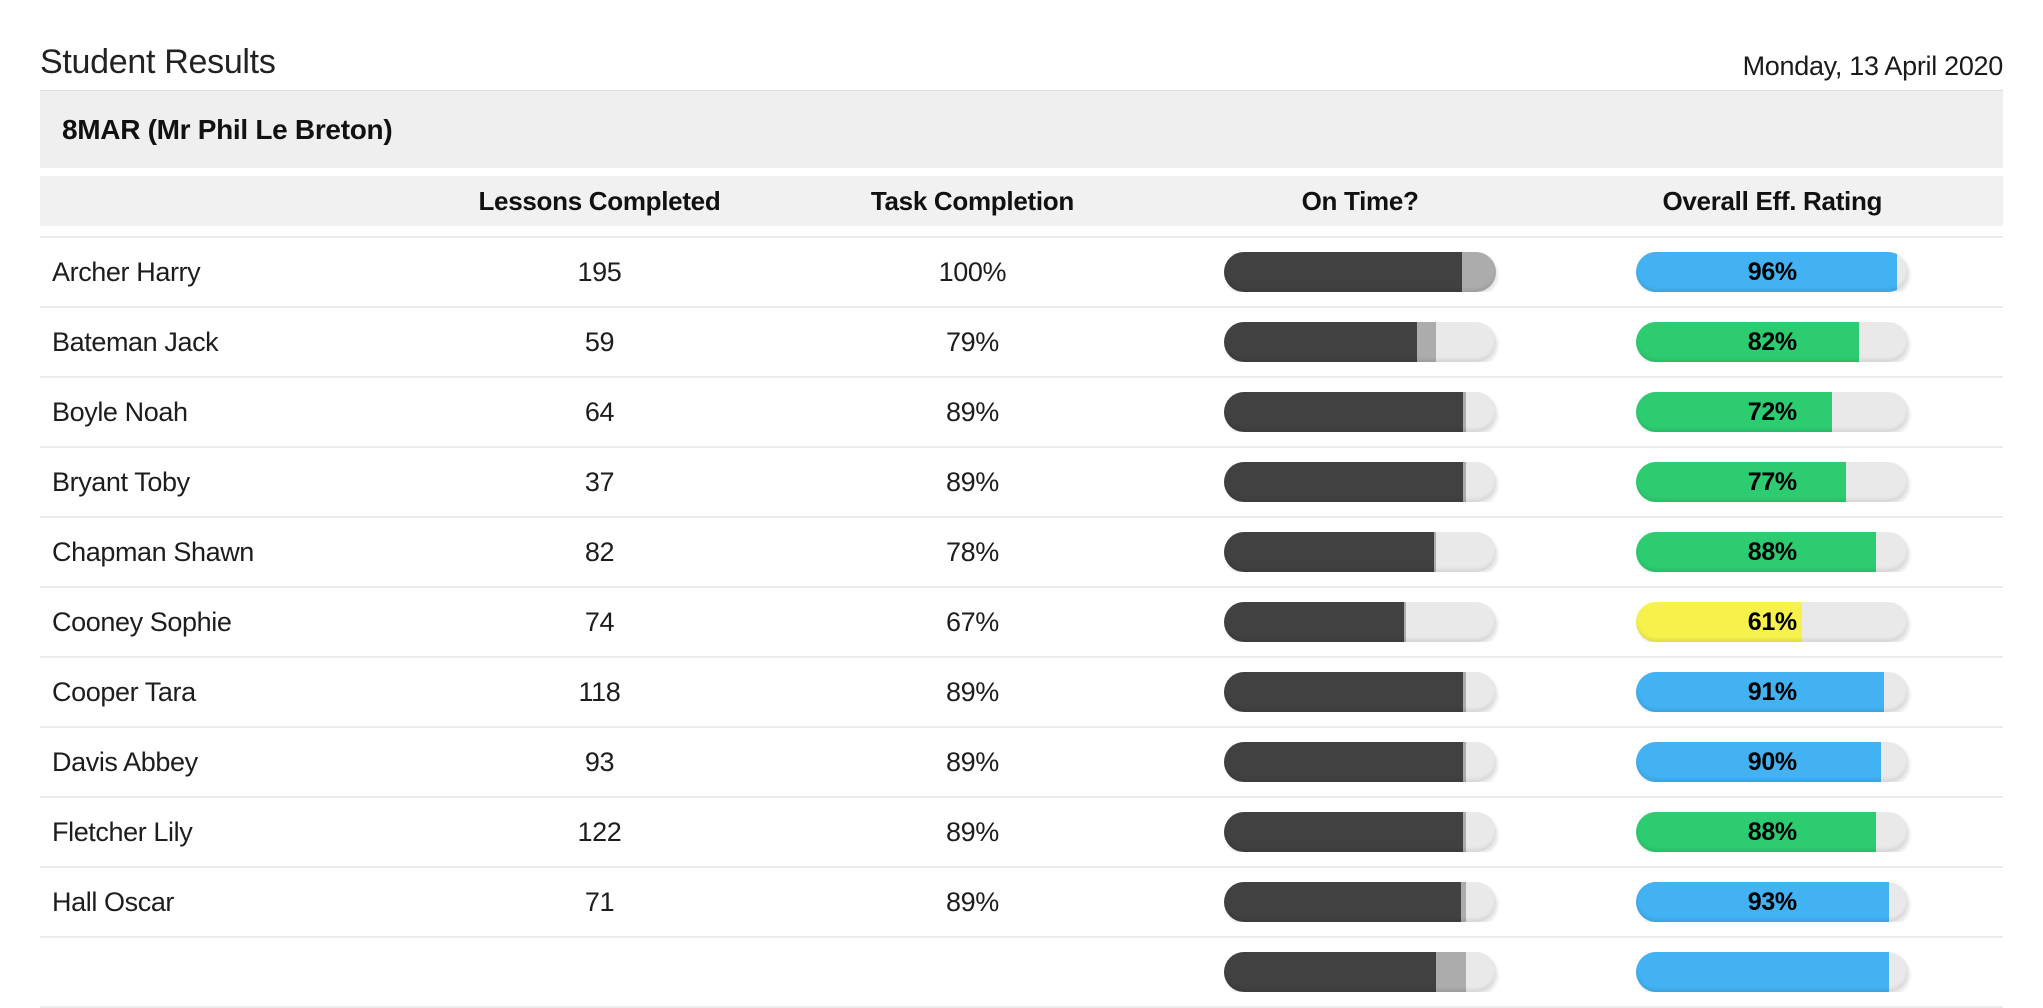 Image resolution: width=2043 pixels, height=1008 pixels. I want to click on title-bar: Student Results Monday, 13 April 2020, so click(1021, 45).